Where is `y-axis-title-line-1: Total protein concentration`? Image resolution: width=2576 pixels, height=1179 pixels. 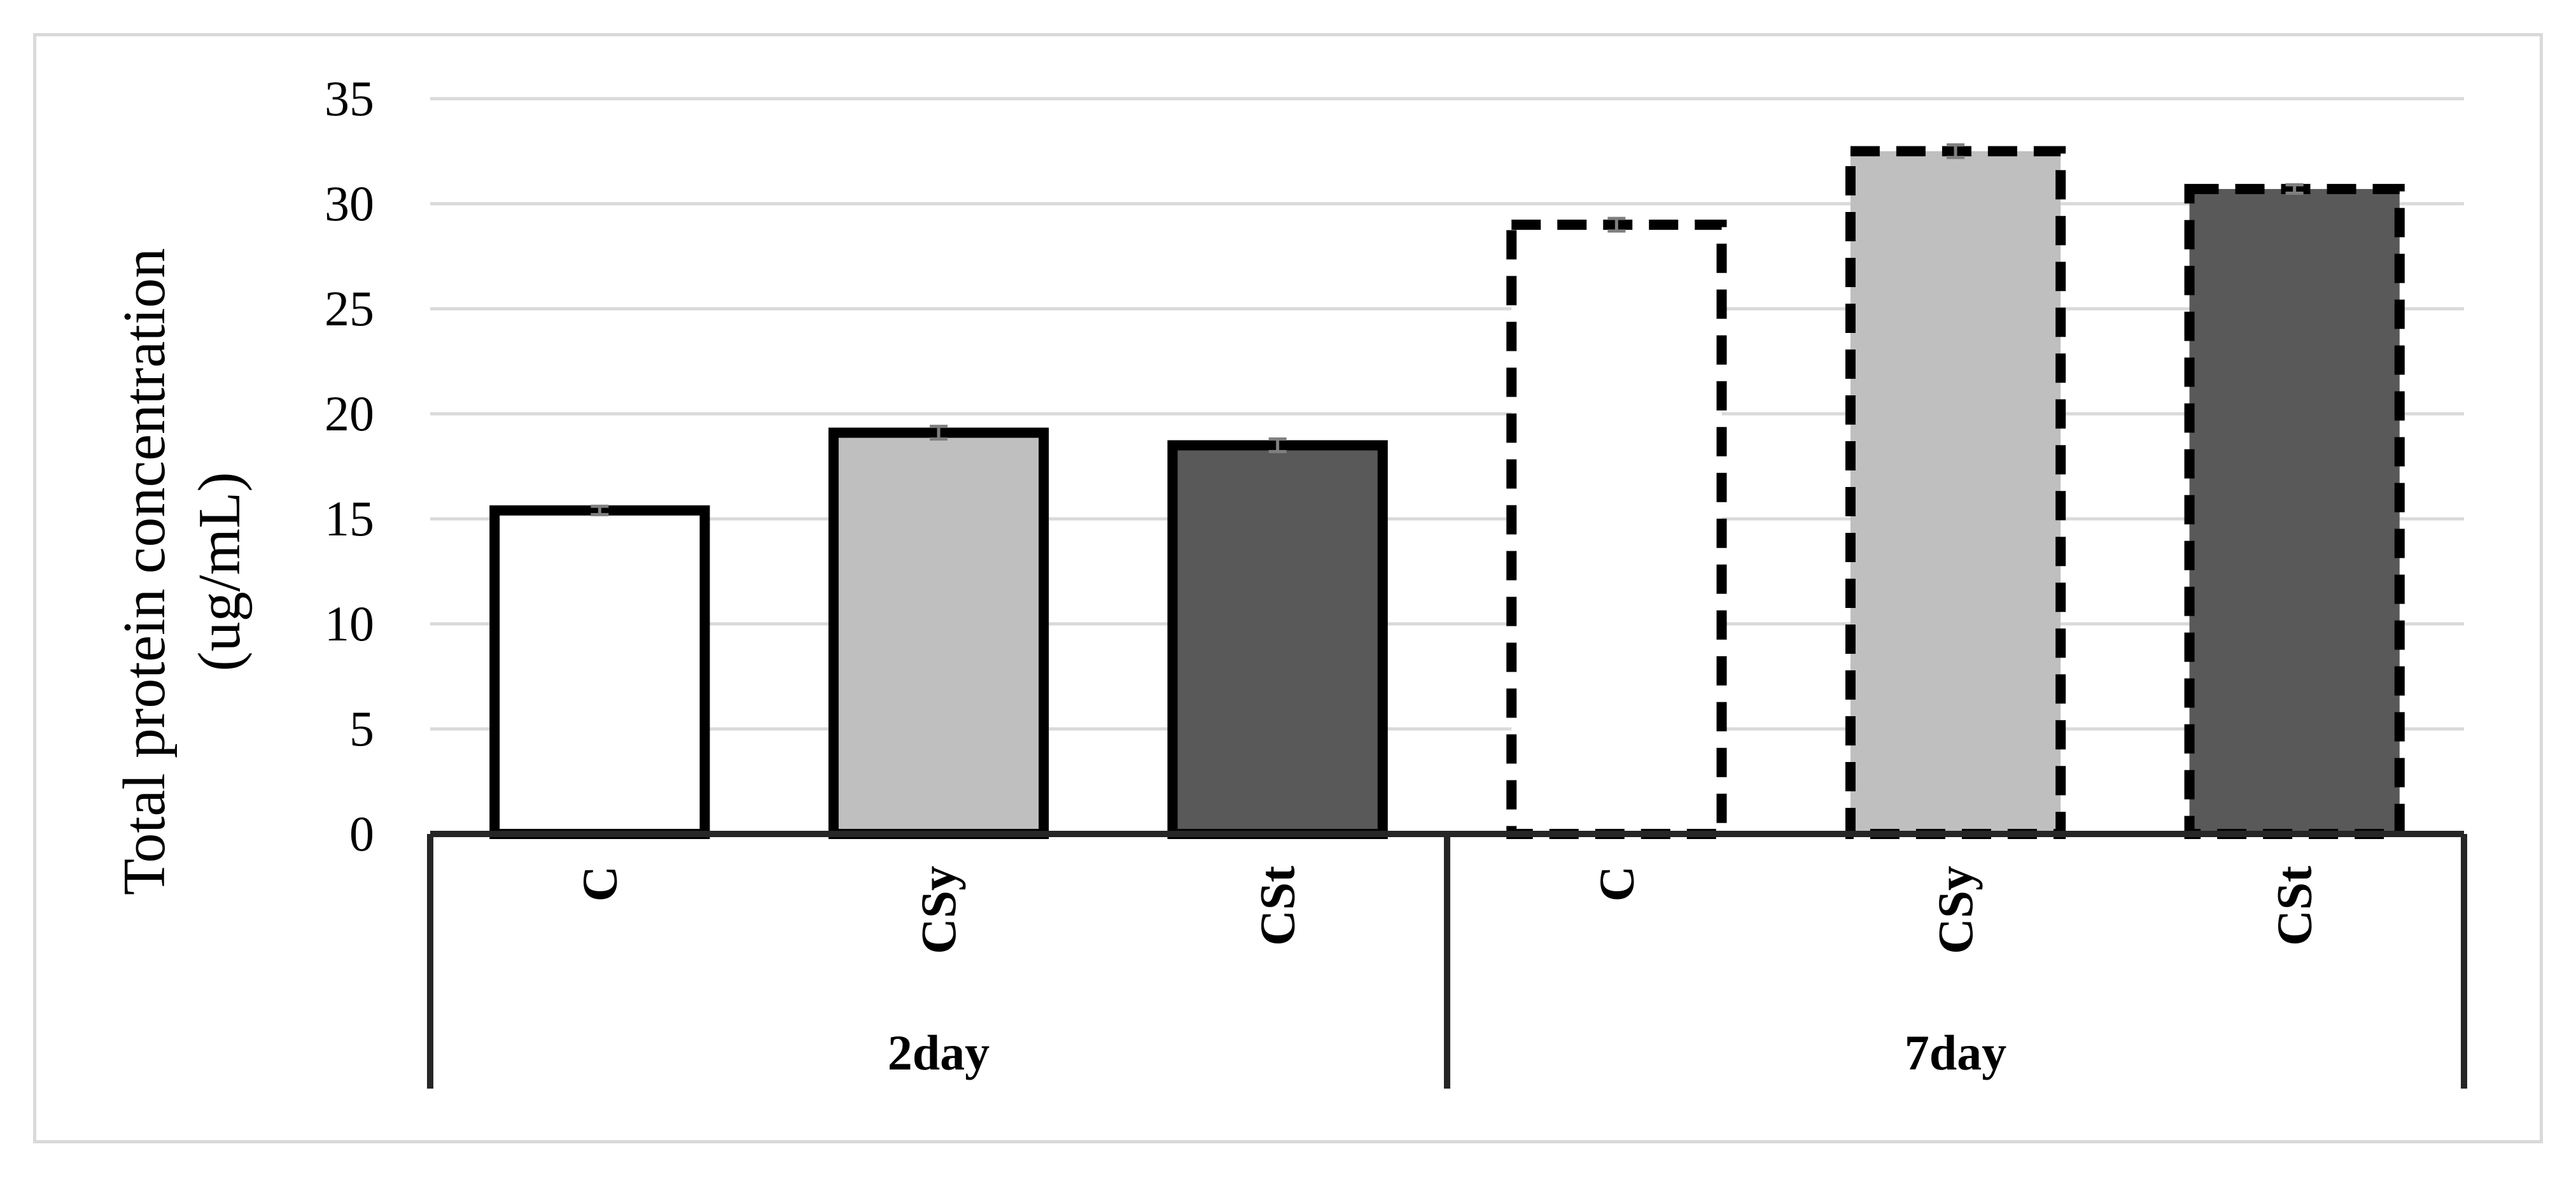 y-axis-title-line-1: Total protein concentration is located at coordinates (144, 572).